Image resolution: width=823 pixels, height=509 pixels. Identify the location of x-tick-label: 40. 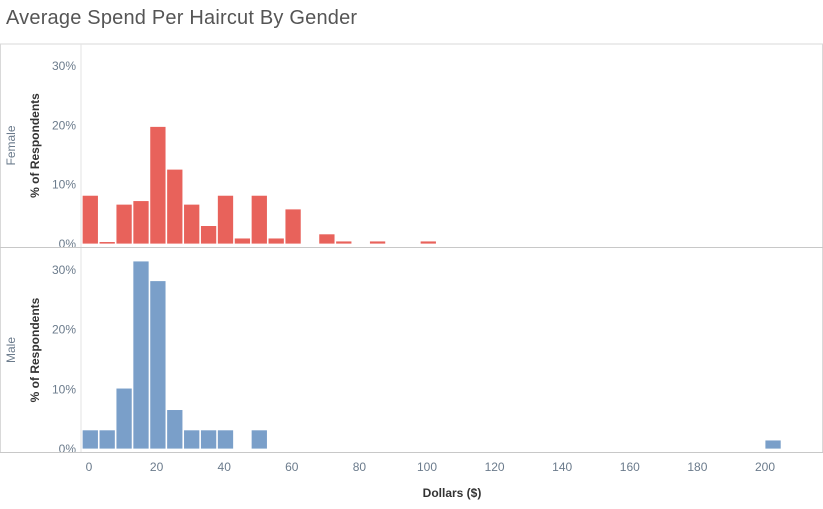
(225, 467).